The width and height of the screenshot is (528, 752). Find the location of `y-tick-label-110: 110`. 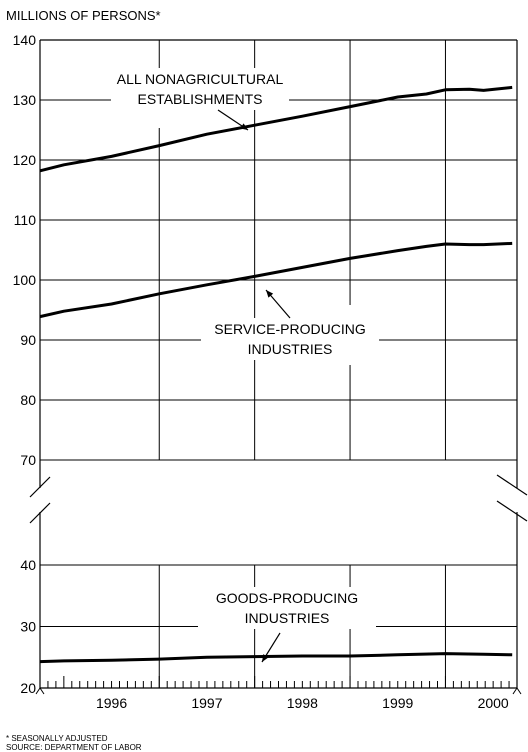

y-tick-label-110: 110 is located at coordinates (25, 220).